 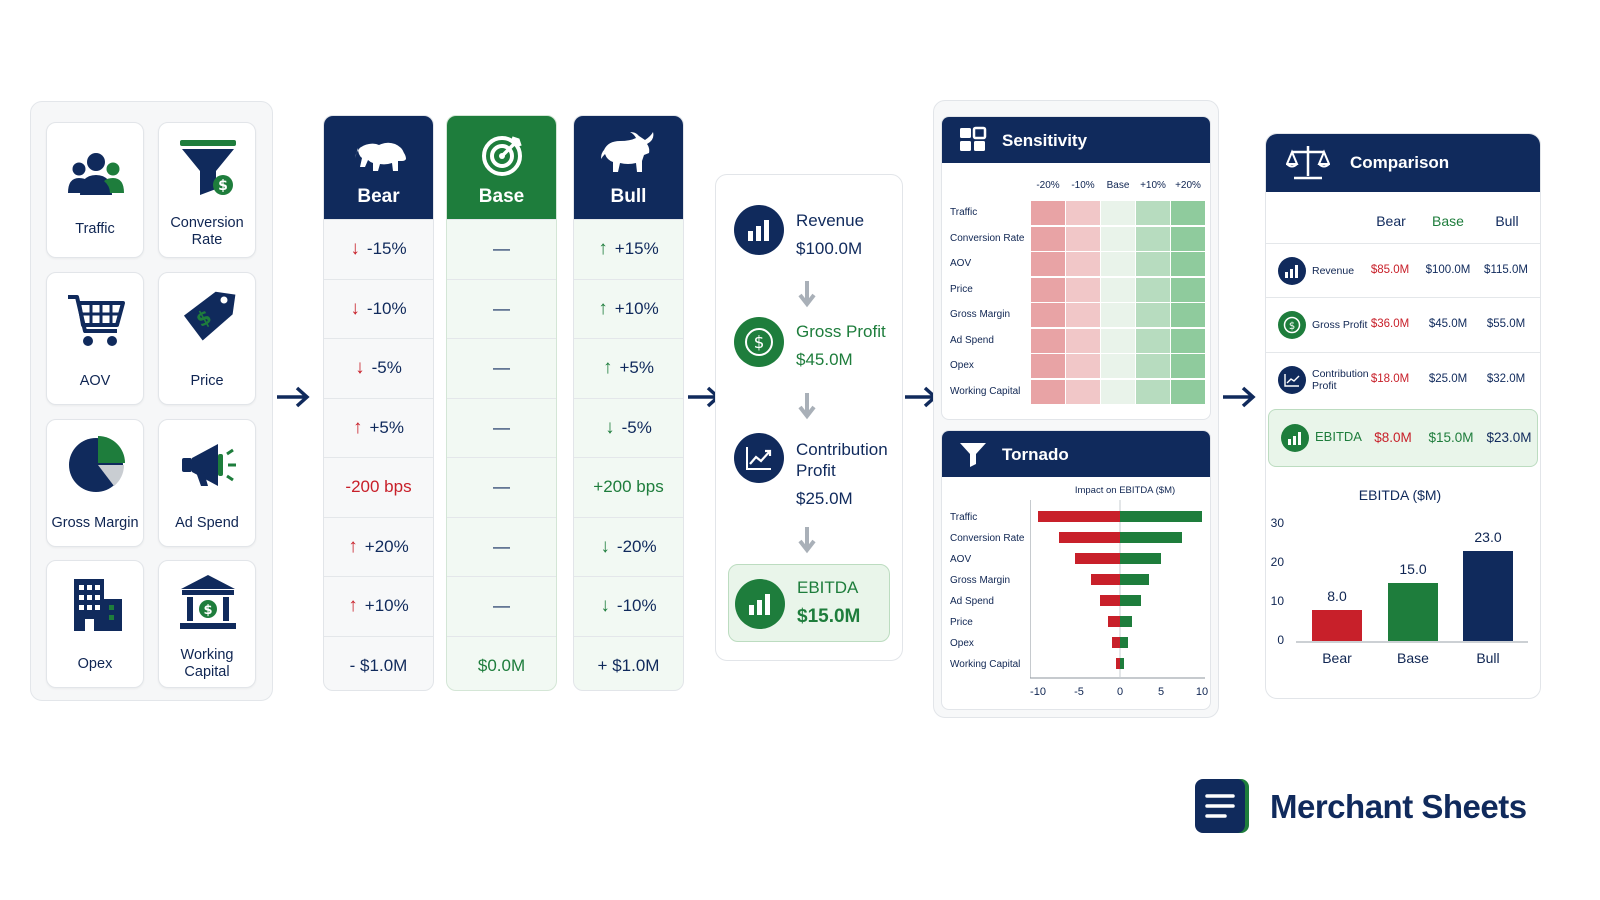 I want to click on scenario-header-bear: Bear, so click(x=378, y=167).